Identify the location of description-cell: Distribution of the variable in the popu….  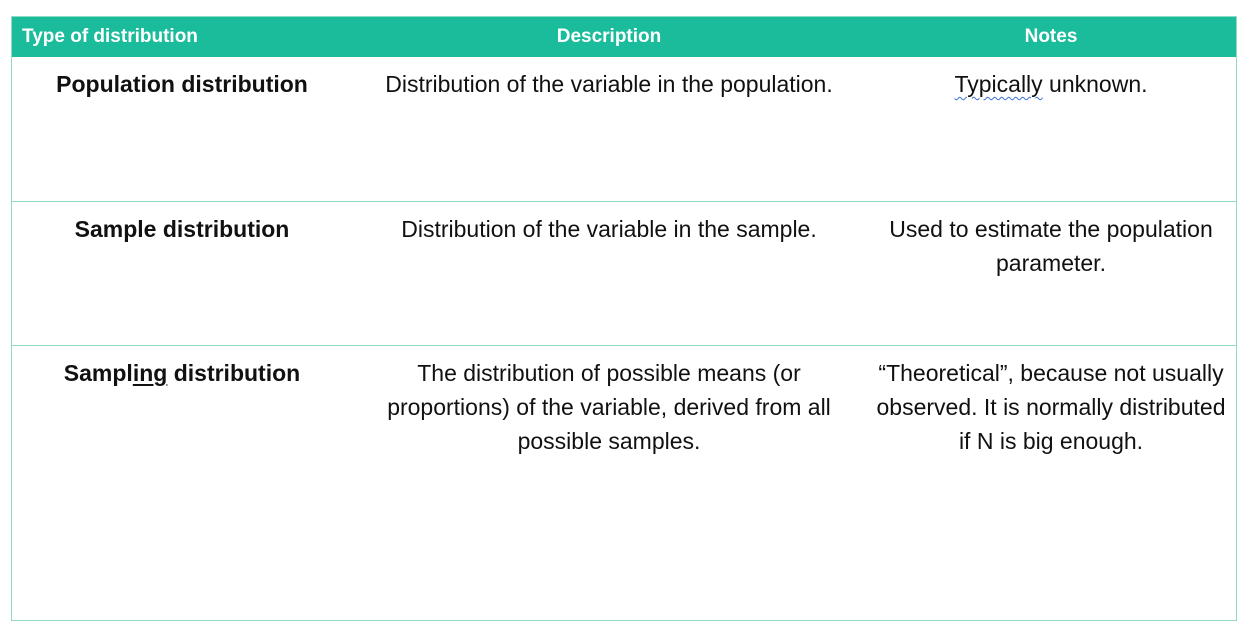
(609, 84).